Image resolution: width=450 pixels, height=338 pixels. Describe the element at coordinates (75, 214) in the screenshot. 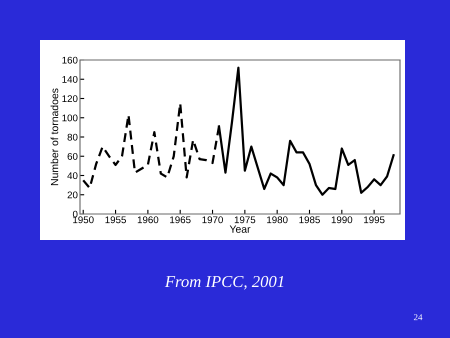

I see `y-tick-label: 0` at that location.